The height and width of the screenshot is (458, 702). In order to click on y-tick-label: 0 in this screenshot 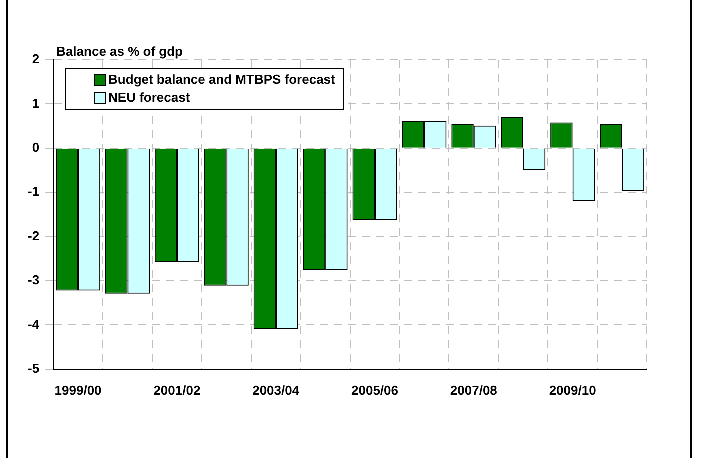, I will do `click(36, 147)`.